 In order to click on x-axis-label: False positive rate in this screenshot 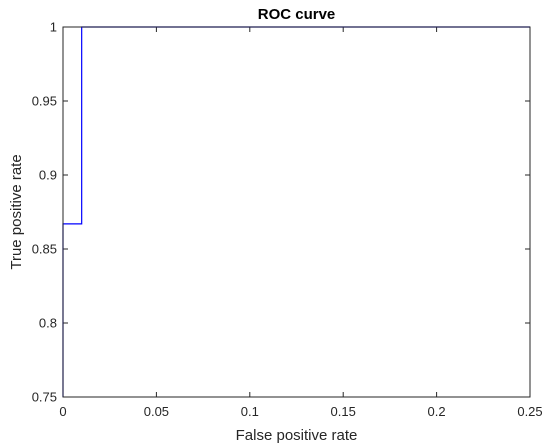, I will do `click(297, 435)`.